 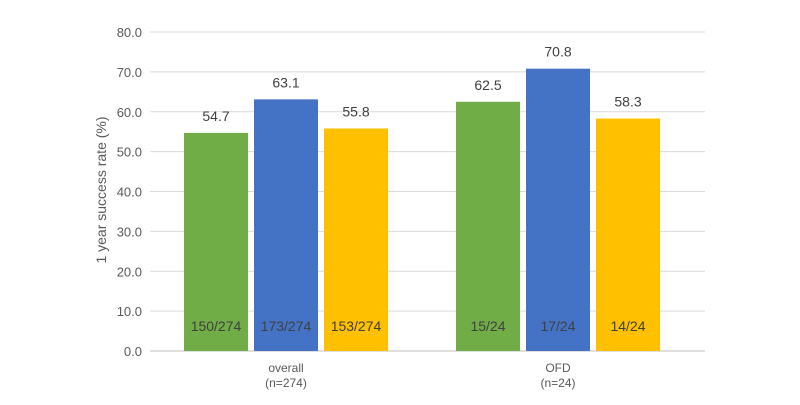 What do you see at coordinates (129, 231) in the screenshot?
I see `y-tick-label: 30.0` at bounding box center [129, 231].